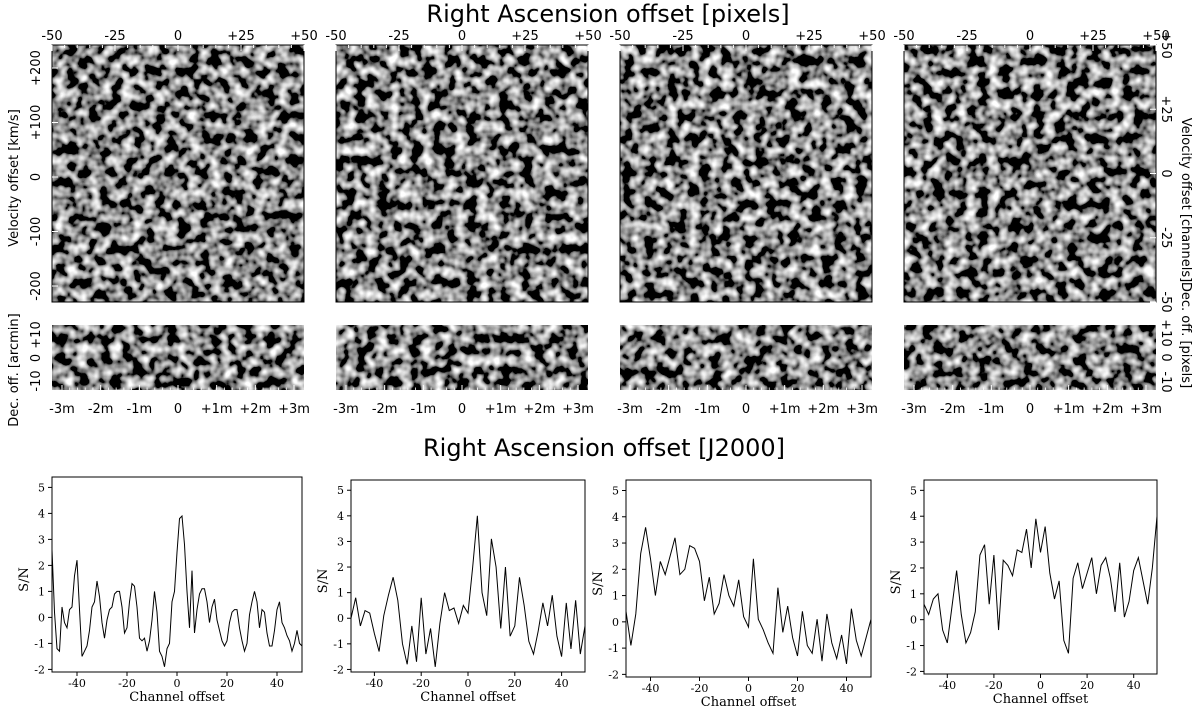 The image size is (1200, 715). What do you see at coordinates (1185, 200) in the screenshot?
I see `right-velocity-label: Velocity offset [channels]` at bounding box center [1185, 200].